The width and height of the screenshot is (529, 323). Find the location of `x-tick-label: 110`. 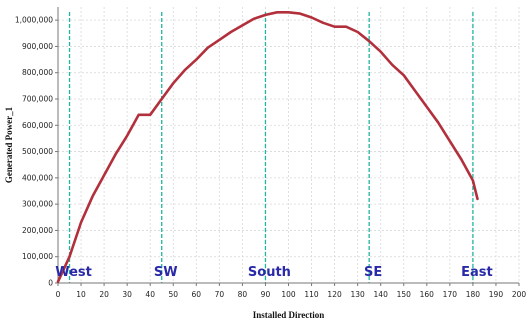

x-tick-label: 110 is located at coordinates (311, 294).